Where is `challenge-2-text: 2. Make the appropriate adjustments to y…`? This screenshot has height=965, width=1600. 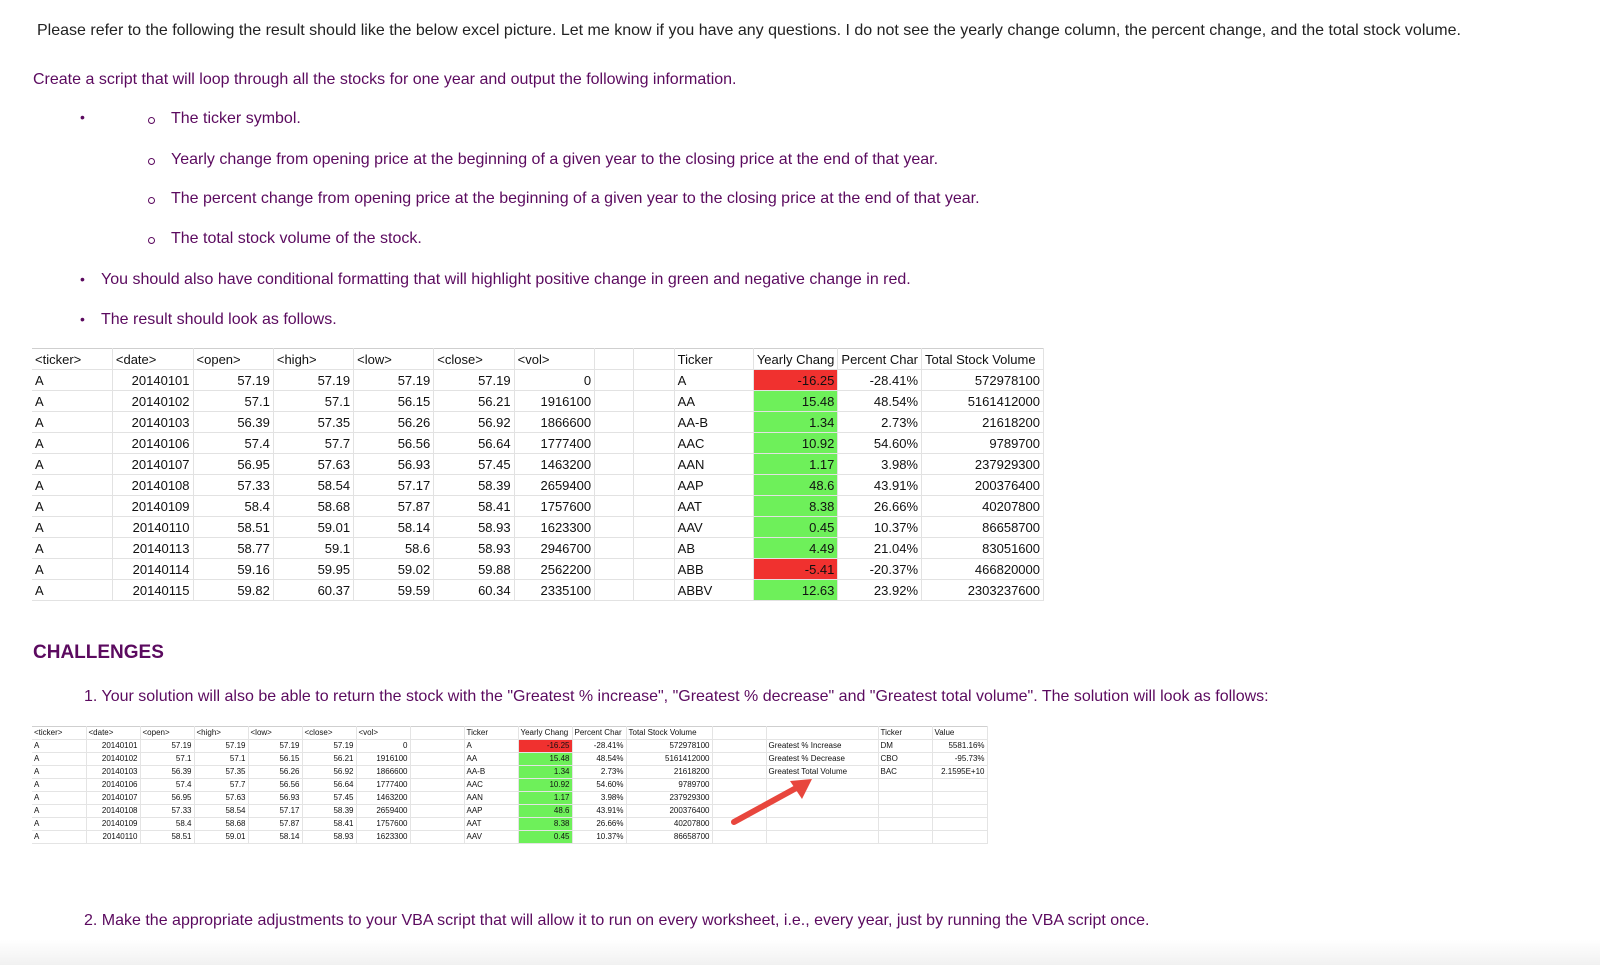
challenge-2-text: 2. Make the appropriate adjustments to y… is located at coordinates (617, 920).